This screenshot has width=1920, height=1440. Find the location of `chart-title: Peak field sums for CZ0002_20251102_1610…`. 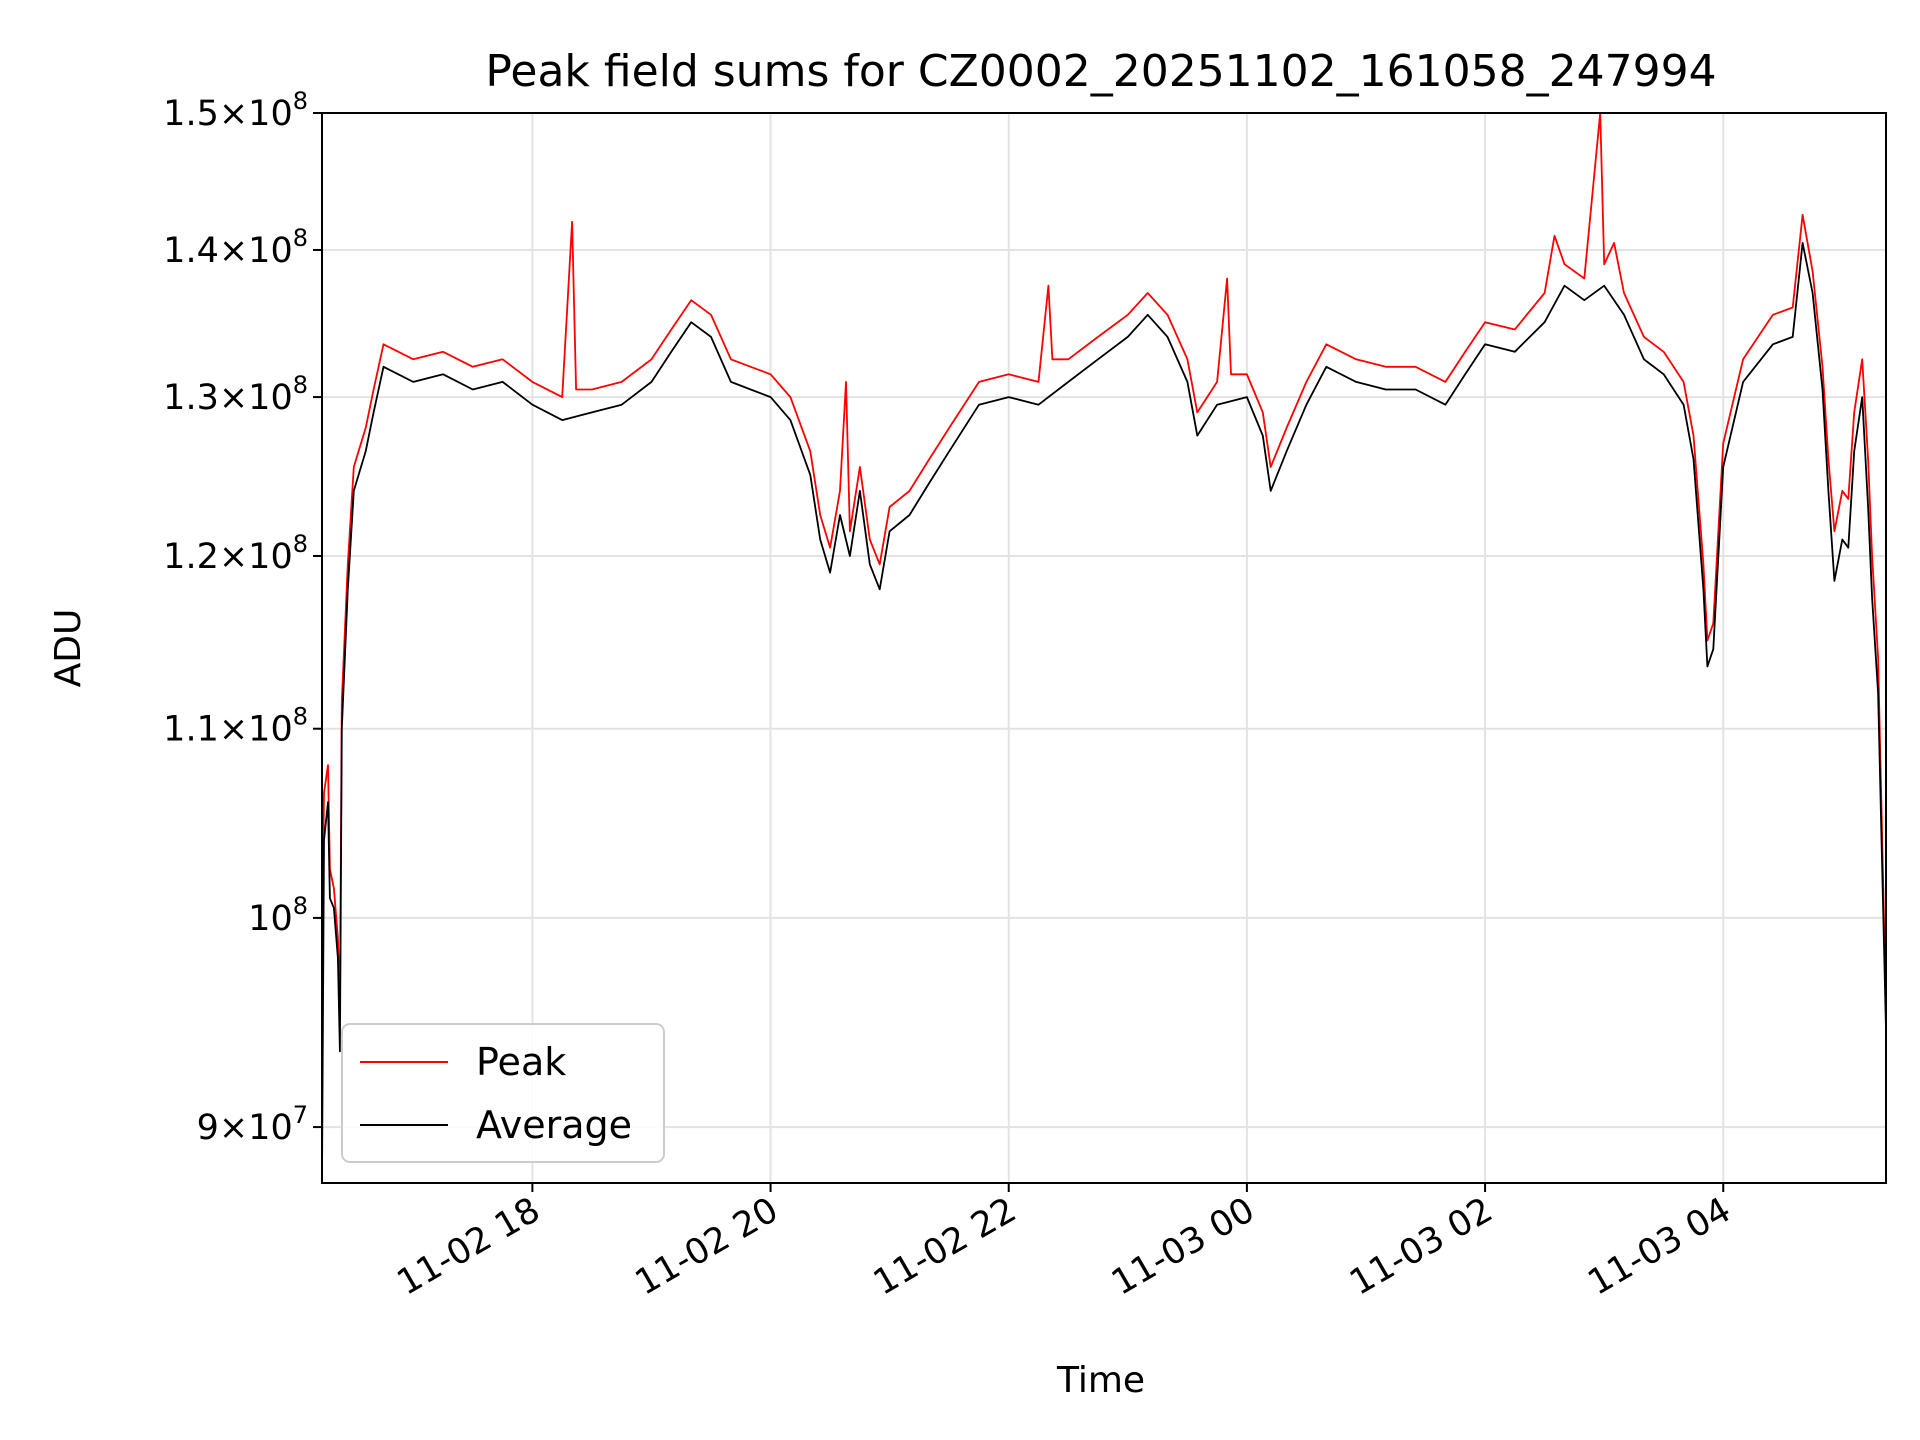

chart-title: Peak field sums for CZ0002_20251102_1610… is located at coordinates (1100, 71).